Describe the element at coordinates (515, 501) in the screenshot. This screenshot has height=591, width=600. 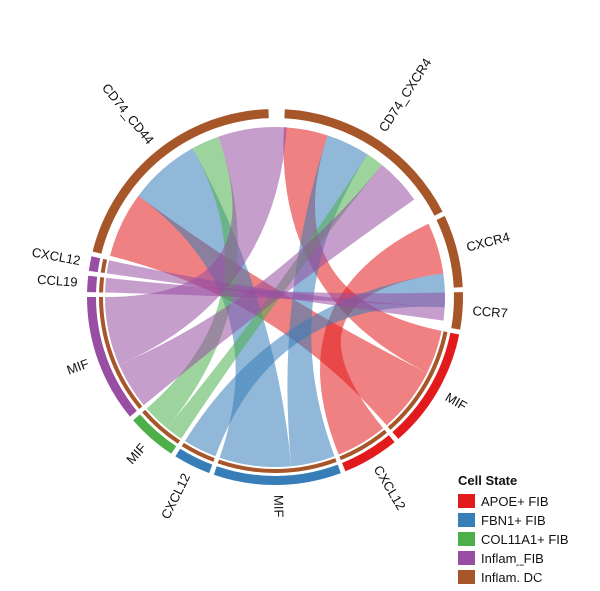
I see `legend-label: APOE+ FIB` at that location.